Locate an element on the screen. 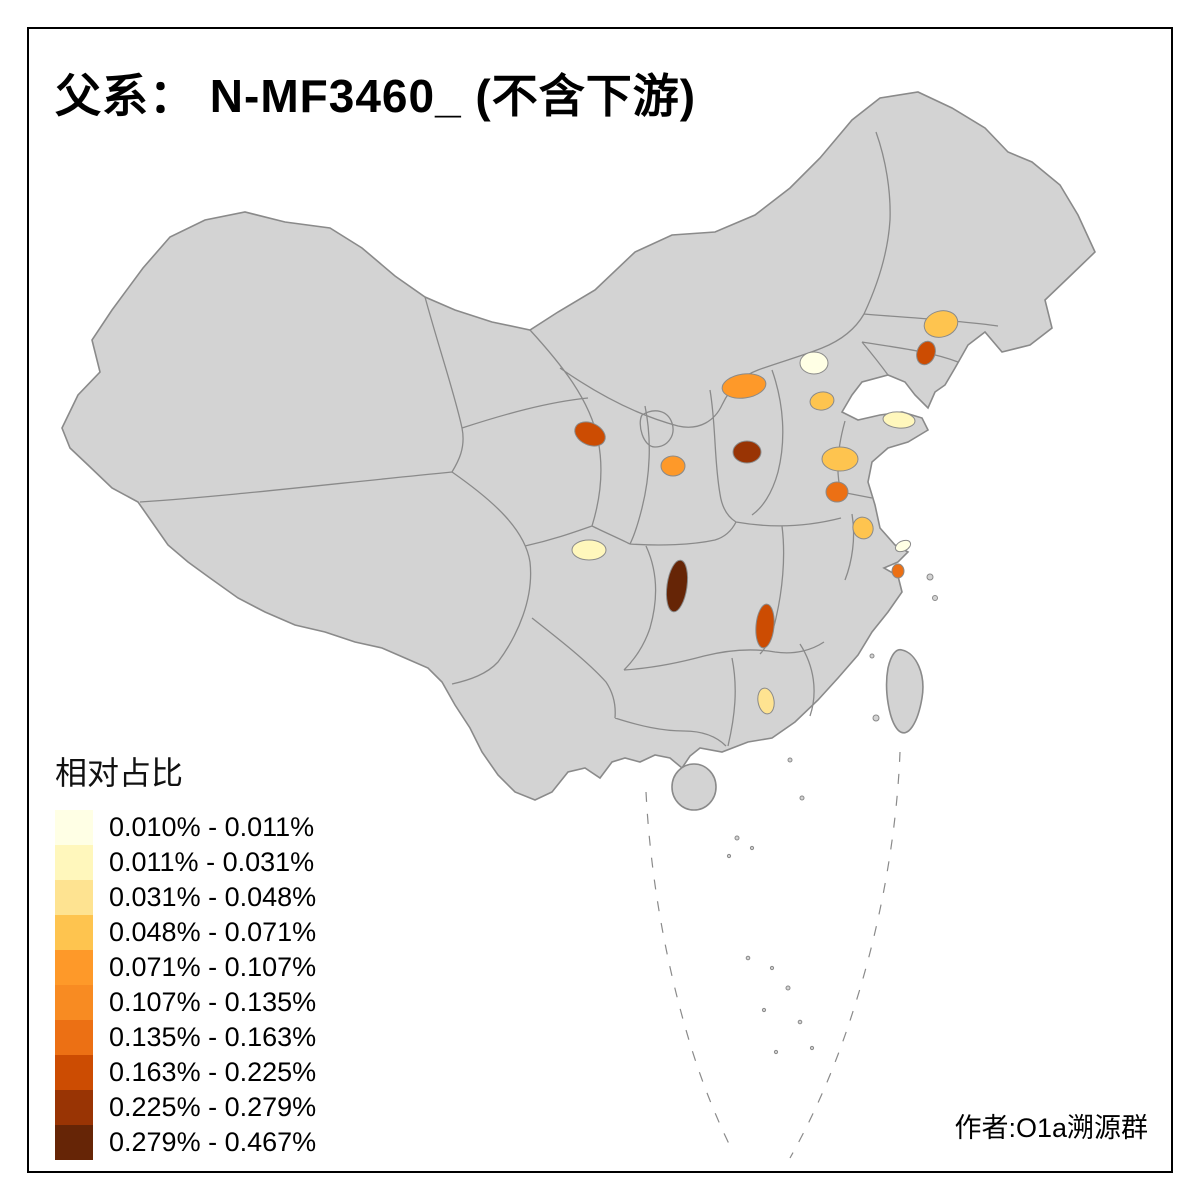 The width and height of the screenshot is (1200, 1200). legend-range-label: 0.010% - 0.011% is located at coordinates (212, 827).